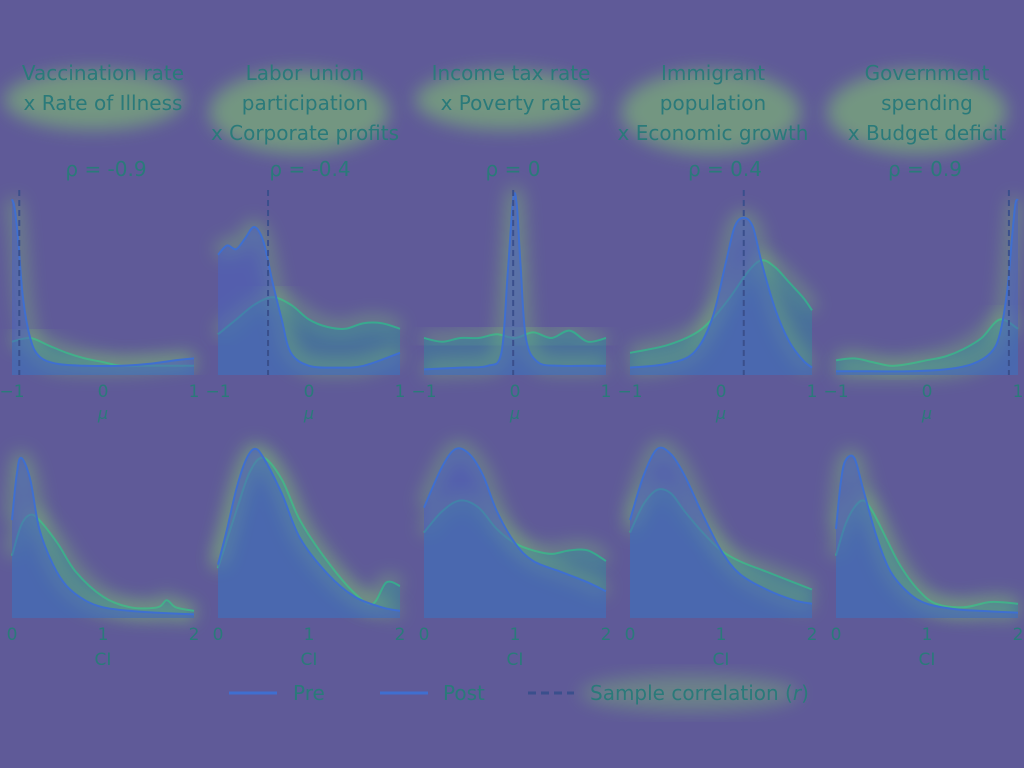 The width and height of the screenshot is (1024, 768). Describe the element at coordinates (513, 169) in the screenshot. I see `rho-label: ρ = 0` at that location.